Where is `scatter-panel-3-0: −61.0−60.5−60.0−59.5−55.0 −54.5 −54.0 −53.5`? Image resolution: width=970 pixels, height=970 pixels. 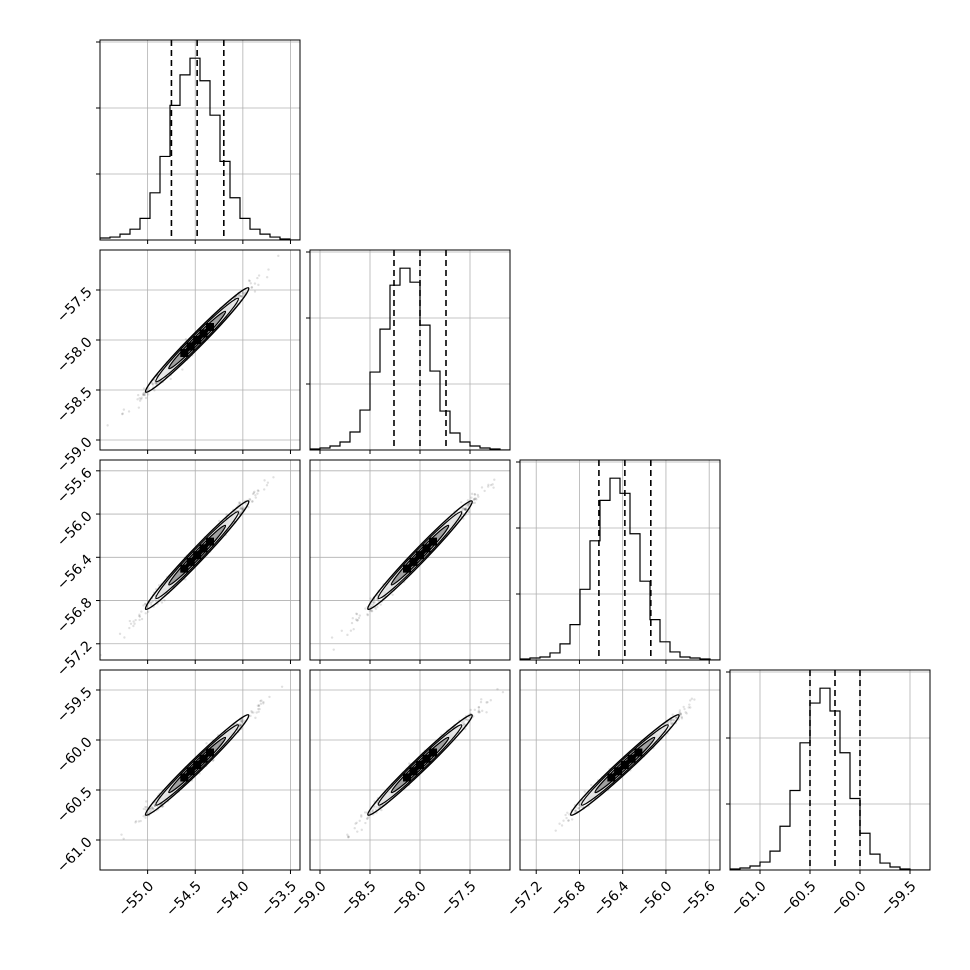
scatter-panel-3-0: −61.0−60.5−60.0−59.5−55.0 −54.5 −54.0 −53.5 is located at coordinates (177, 794).